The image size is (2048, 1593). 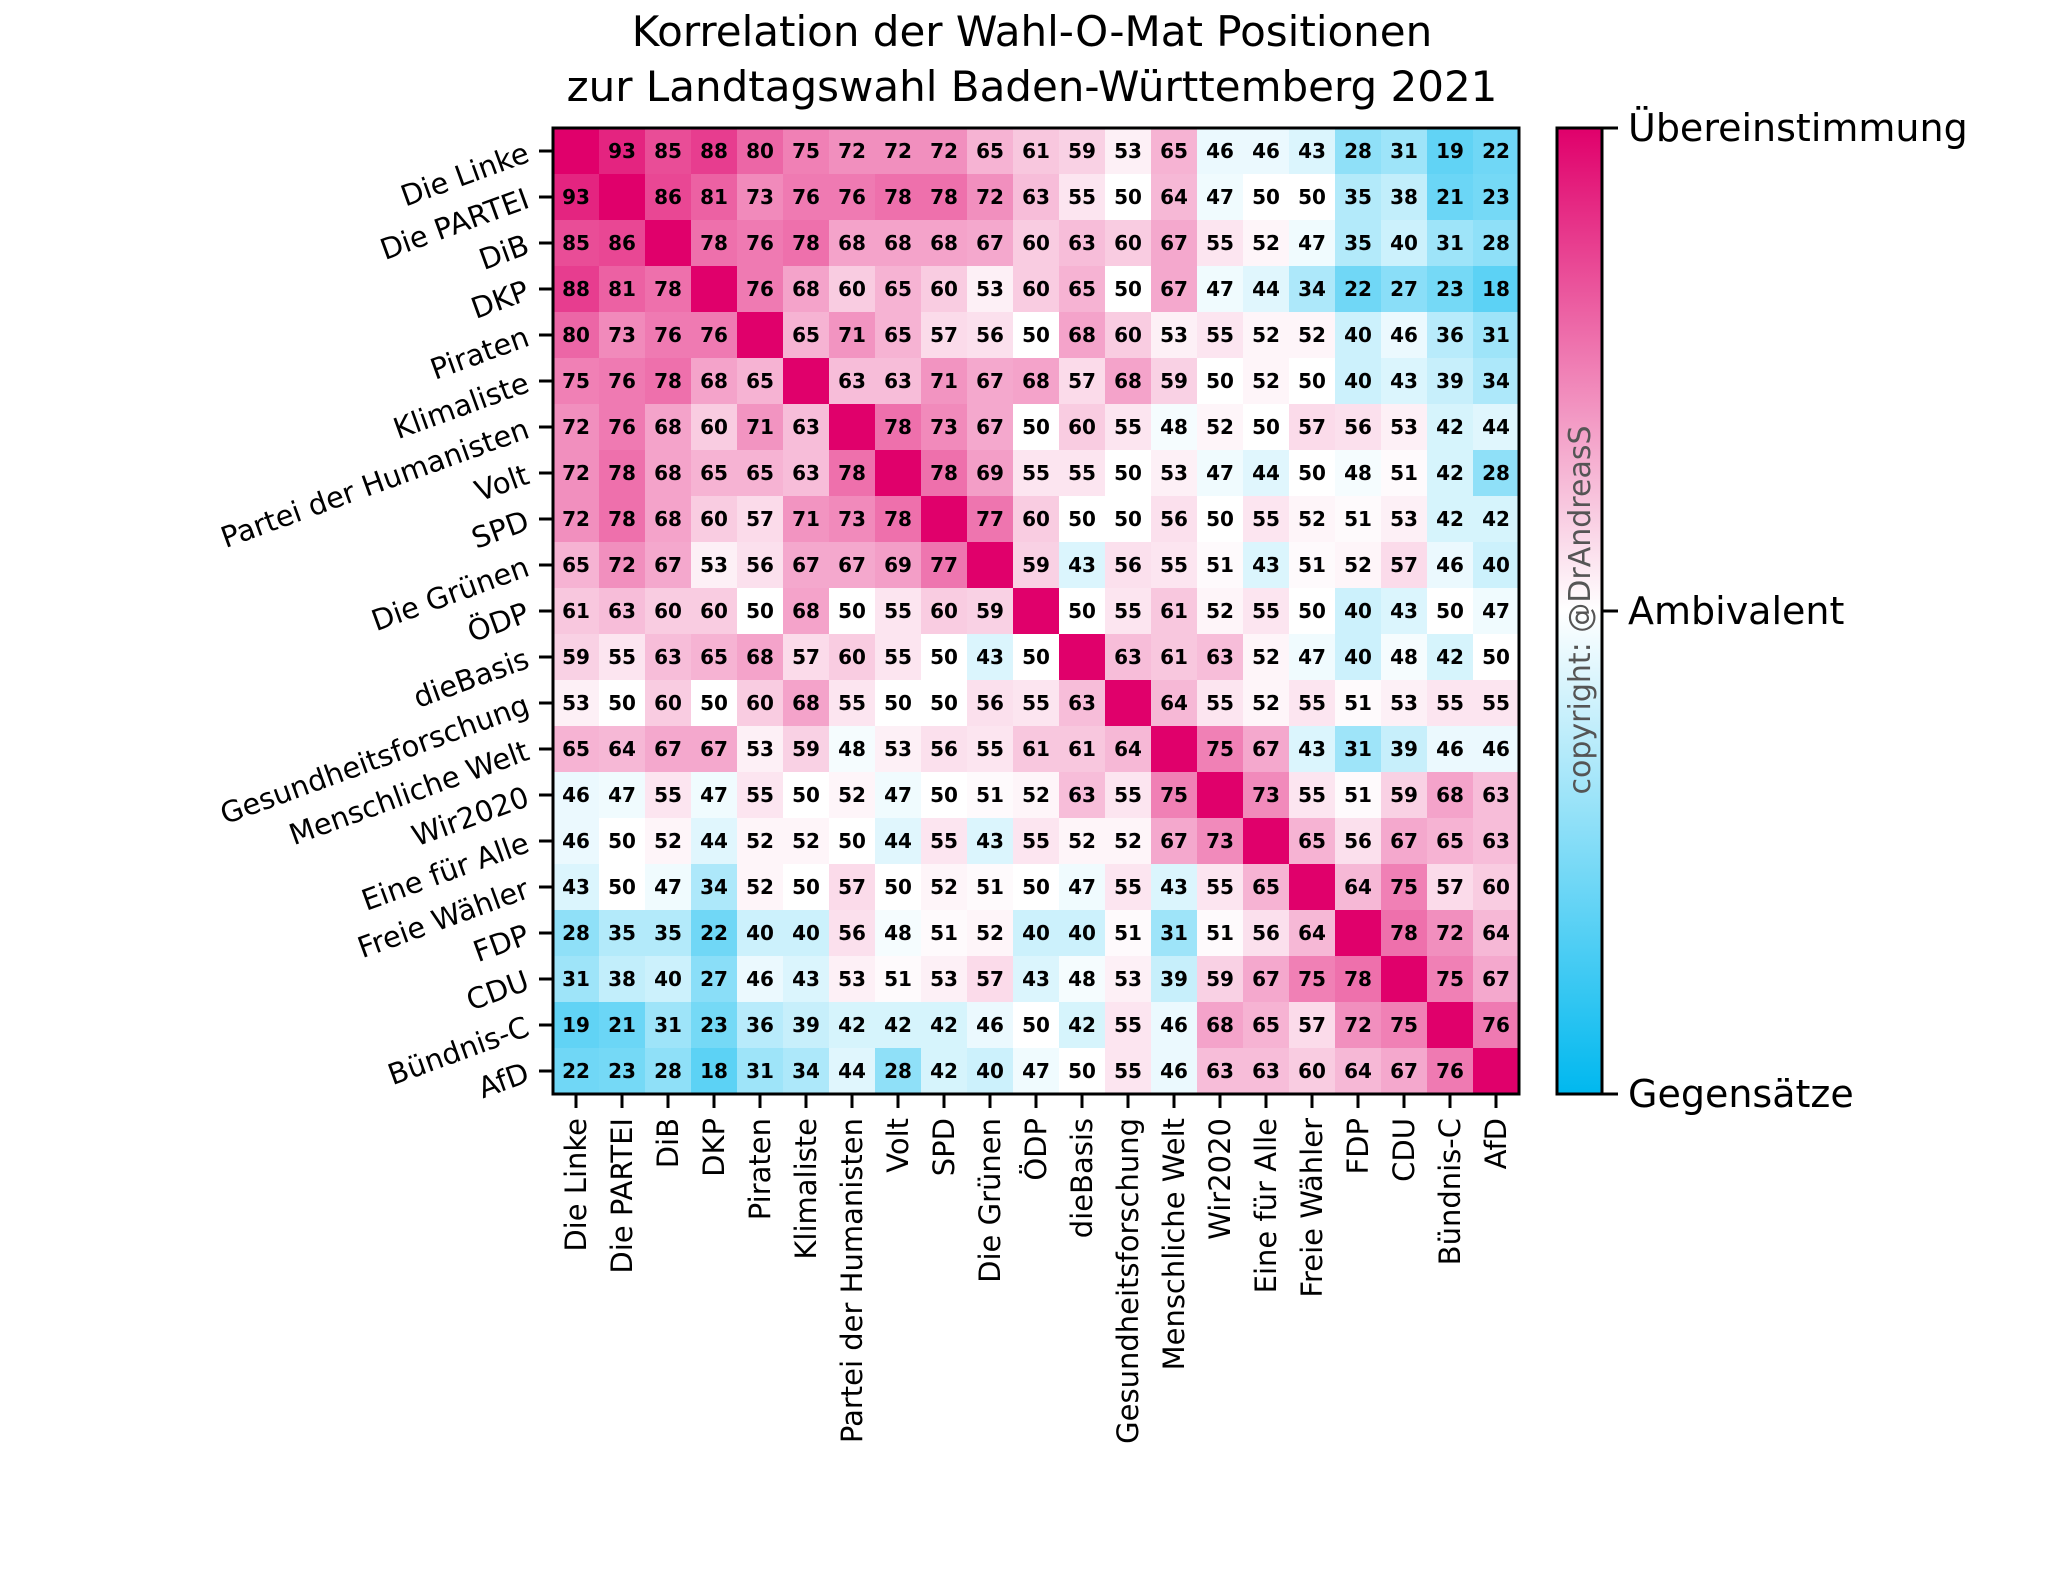 I want to click on cell-value-label: 43, so click(x=1404, y=611).